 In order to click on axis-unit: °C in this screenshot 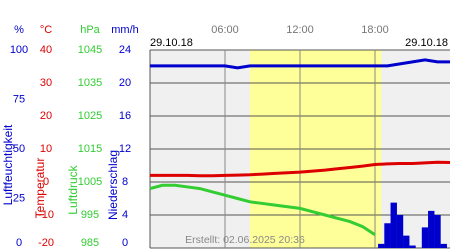, I will do `click(46, 30)`.